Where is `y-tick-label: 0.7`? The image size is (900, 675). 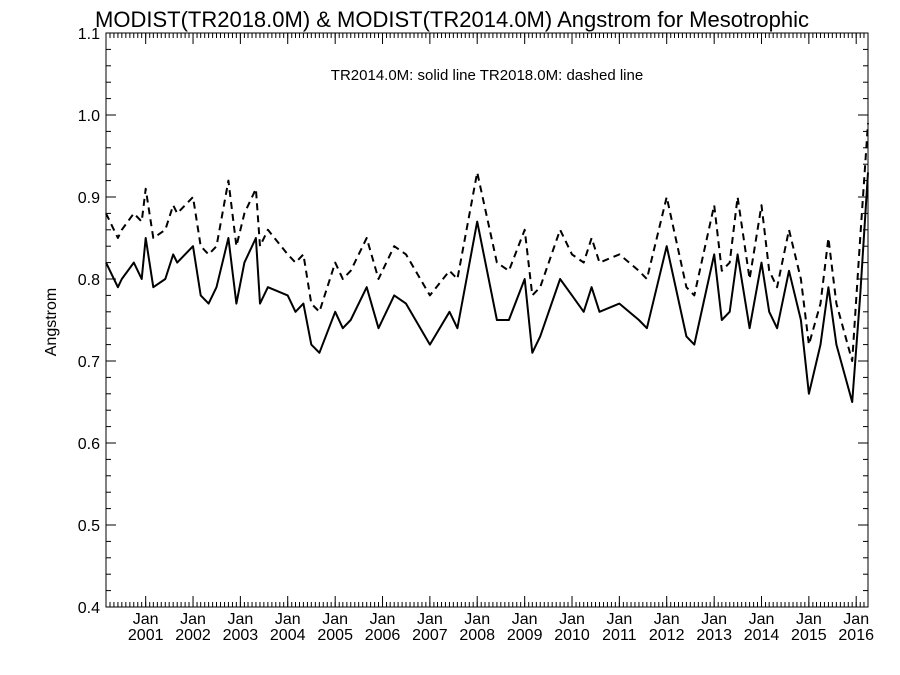 y-tick-label: 0.7 is located at coordinates (89, 362).